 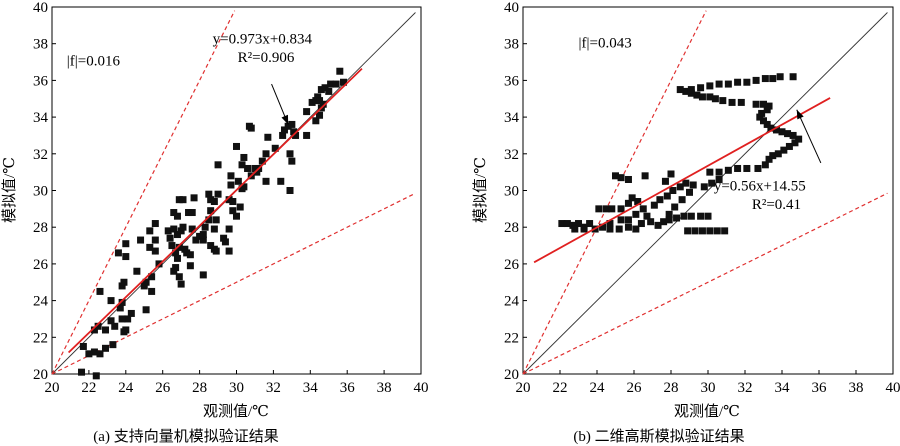 I want to click on r2-label-b: R²=0.41, so click(x=776, y=205).